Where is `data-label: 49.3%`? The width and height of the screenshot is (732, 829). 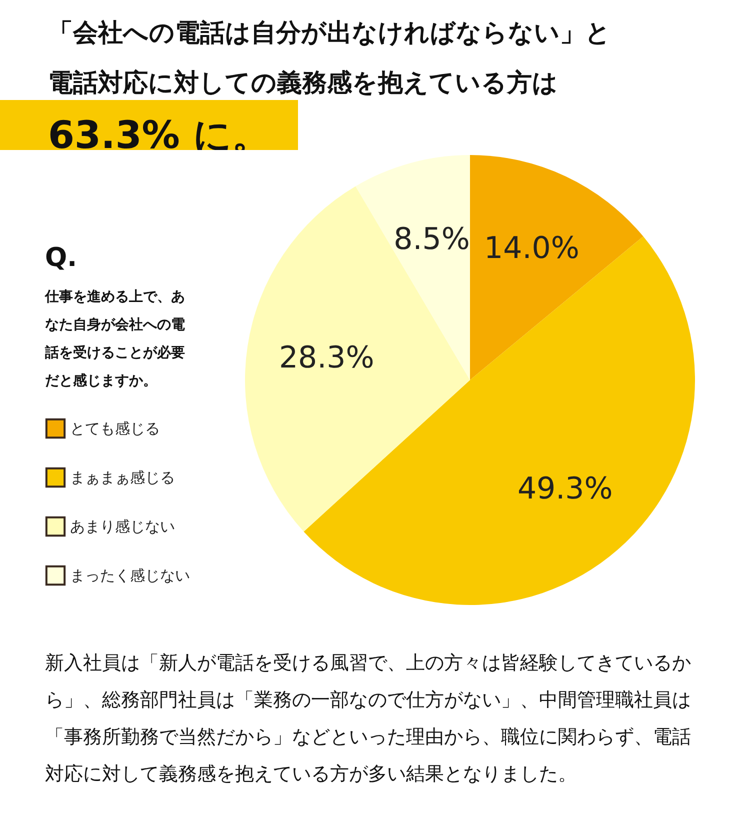
data-label: 49.3% is located at coordinates (565, 488).